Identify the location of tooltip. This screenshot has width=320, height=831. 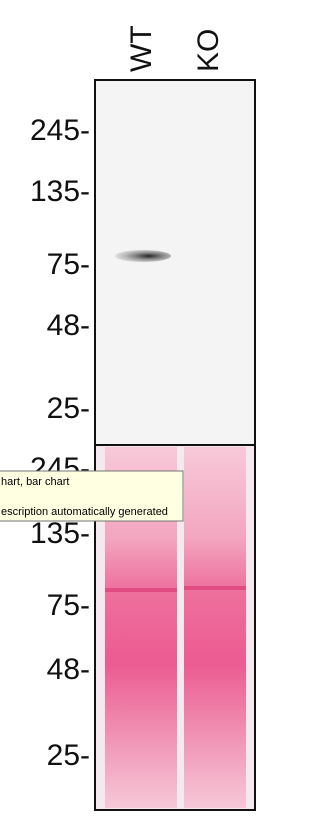
(92, 496).